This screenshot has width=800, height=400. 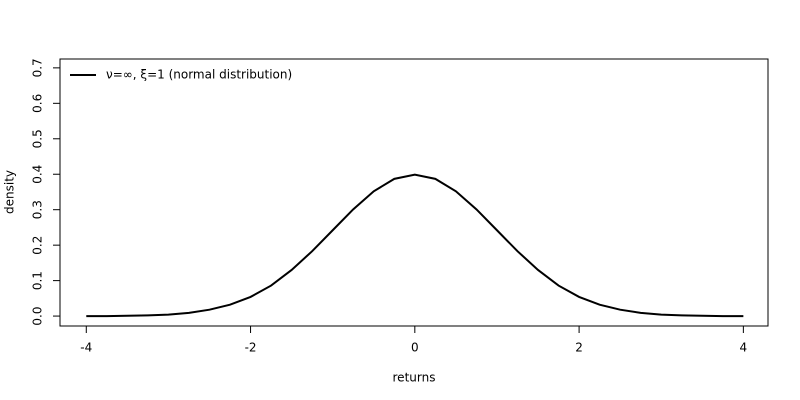 What do you see at coordinates (744, 348) in the screenshot?
I see `x-tick-label: 4` at bounding box center [744, 348].